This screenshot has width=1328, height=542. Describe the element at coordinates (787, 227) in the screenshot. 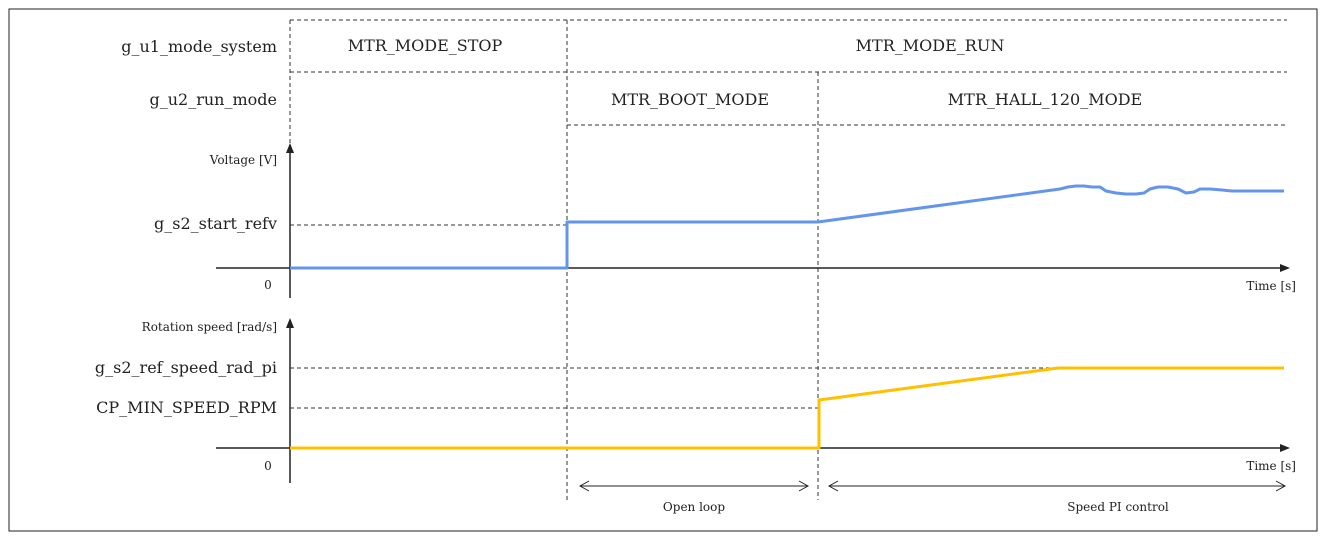

I see `voltage-trace` at that location.